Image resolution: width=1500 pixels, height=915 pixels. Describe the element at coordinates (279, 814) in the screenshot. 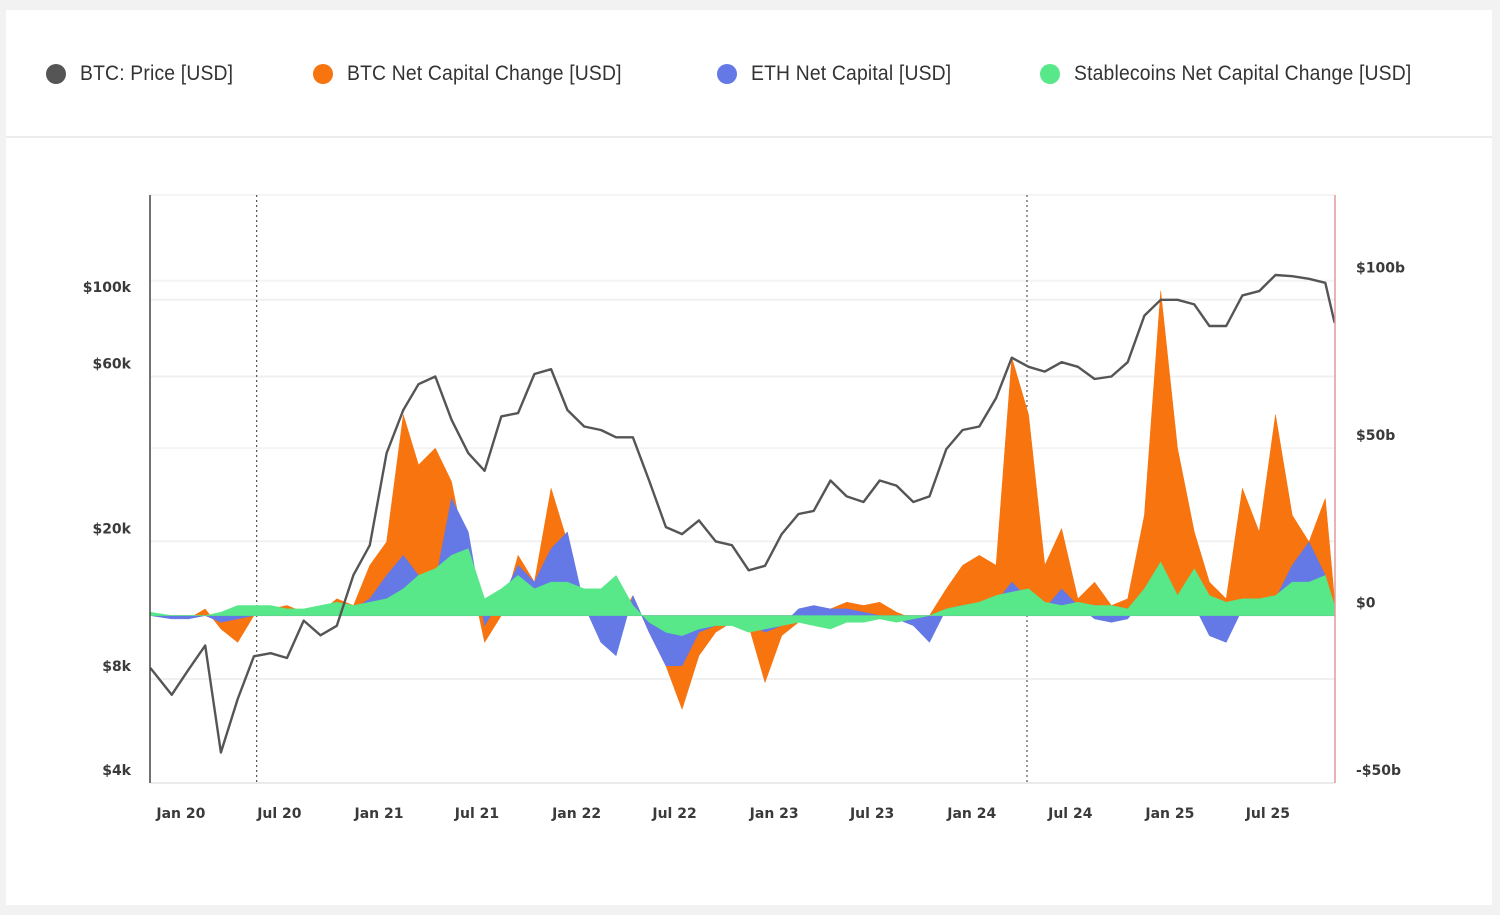

I see `x-tick-label: Jul 20` at that location.